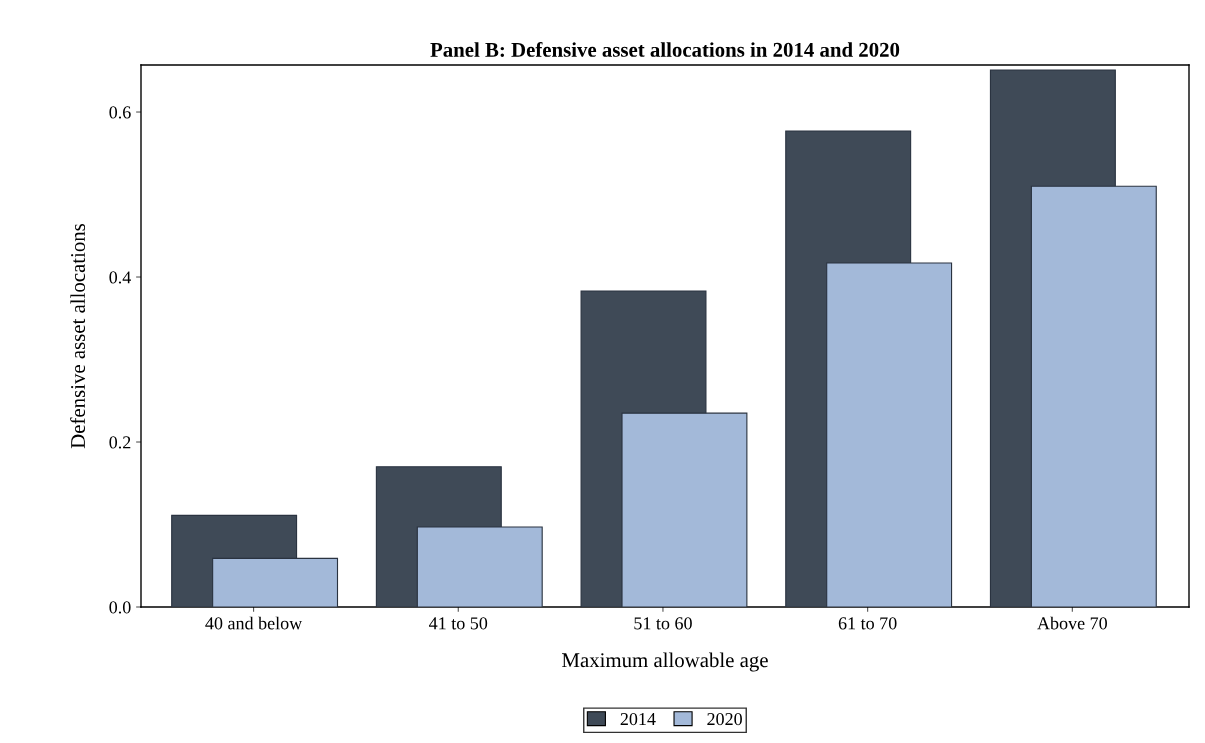 The width and height of the screenshot is (1205, 743). What do you see at coordinates (665, 49) in the screenshot?
I see `chart-title: Panel B: Defensive asset allocations in 2014 and 2020` at bounding box center [665, 49].